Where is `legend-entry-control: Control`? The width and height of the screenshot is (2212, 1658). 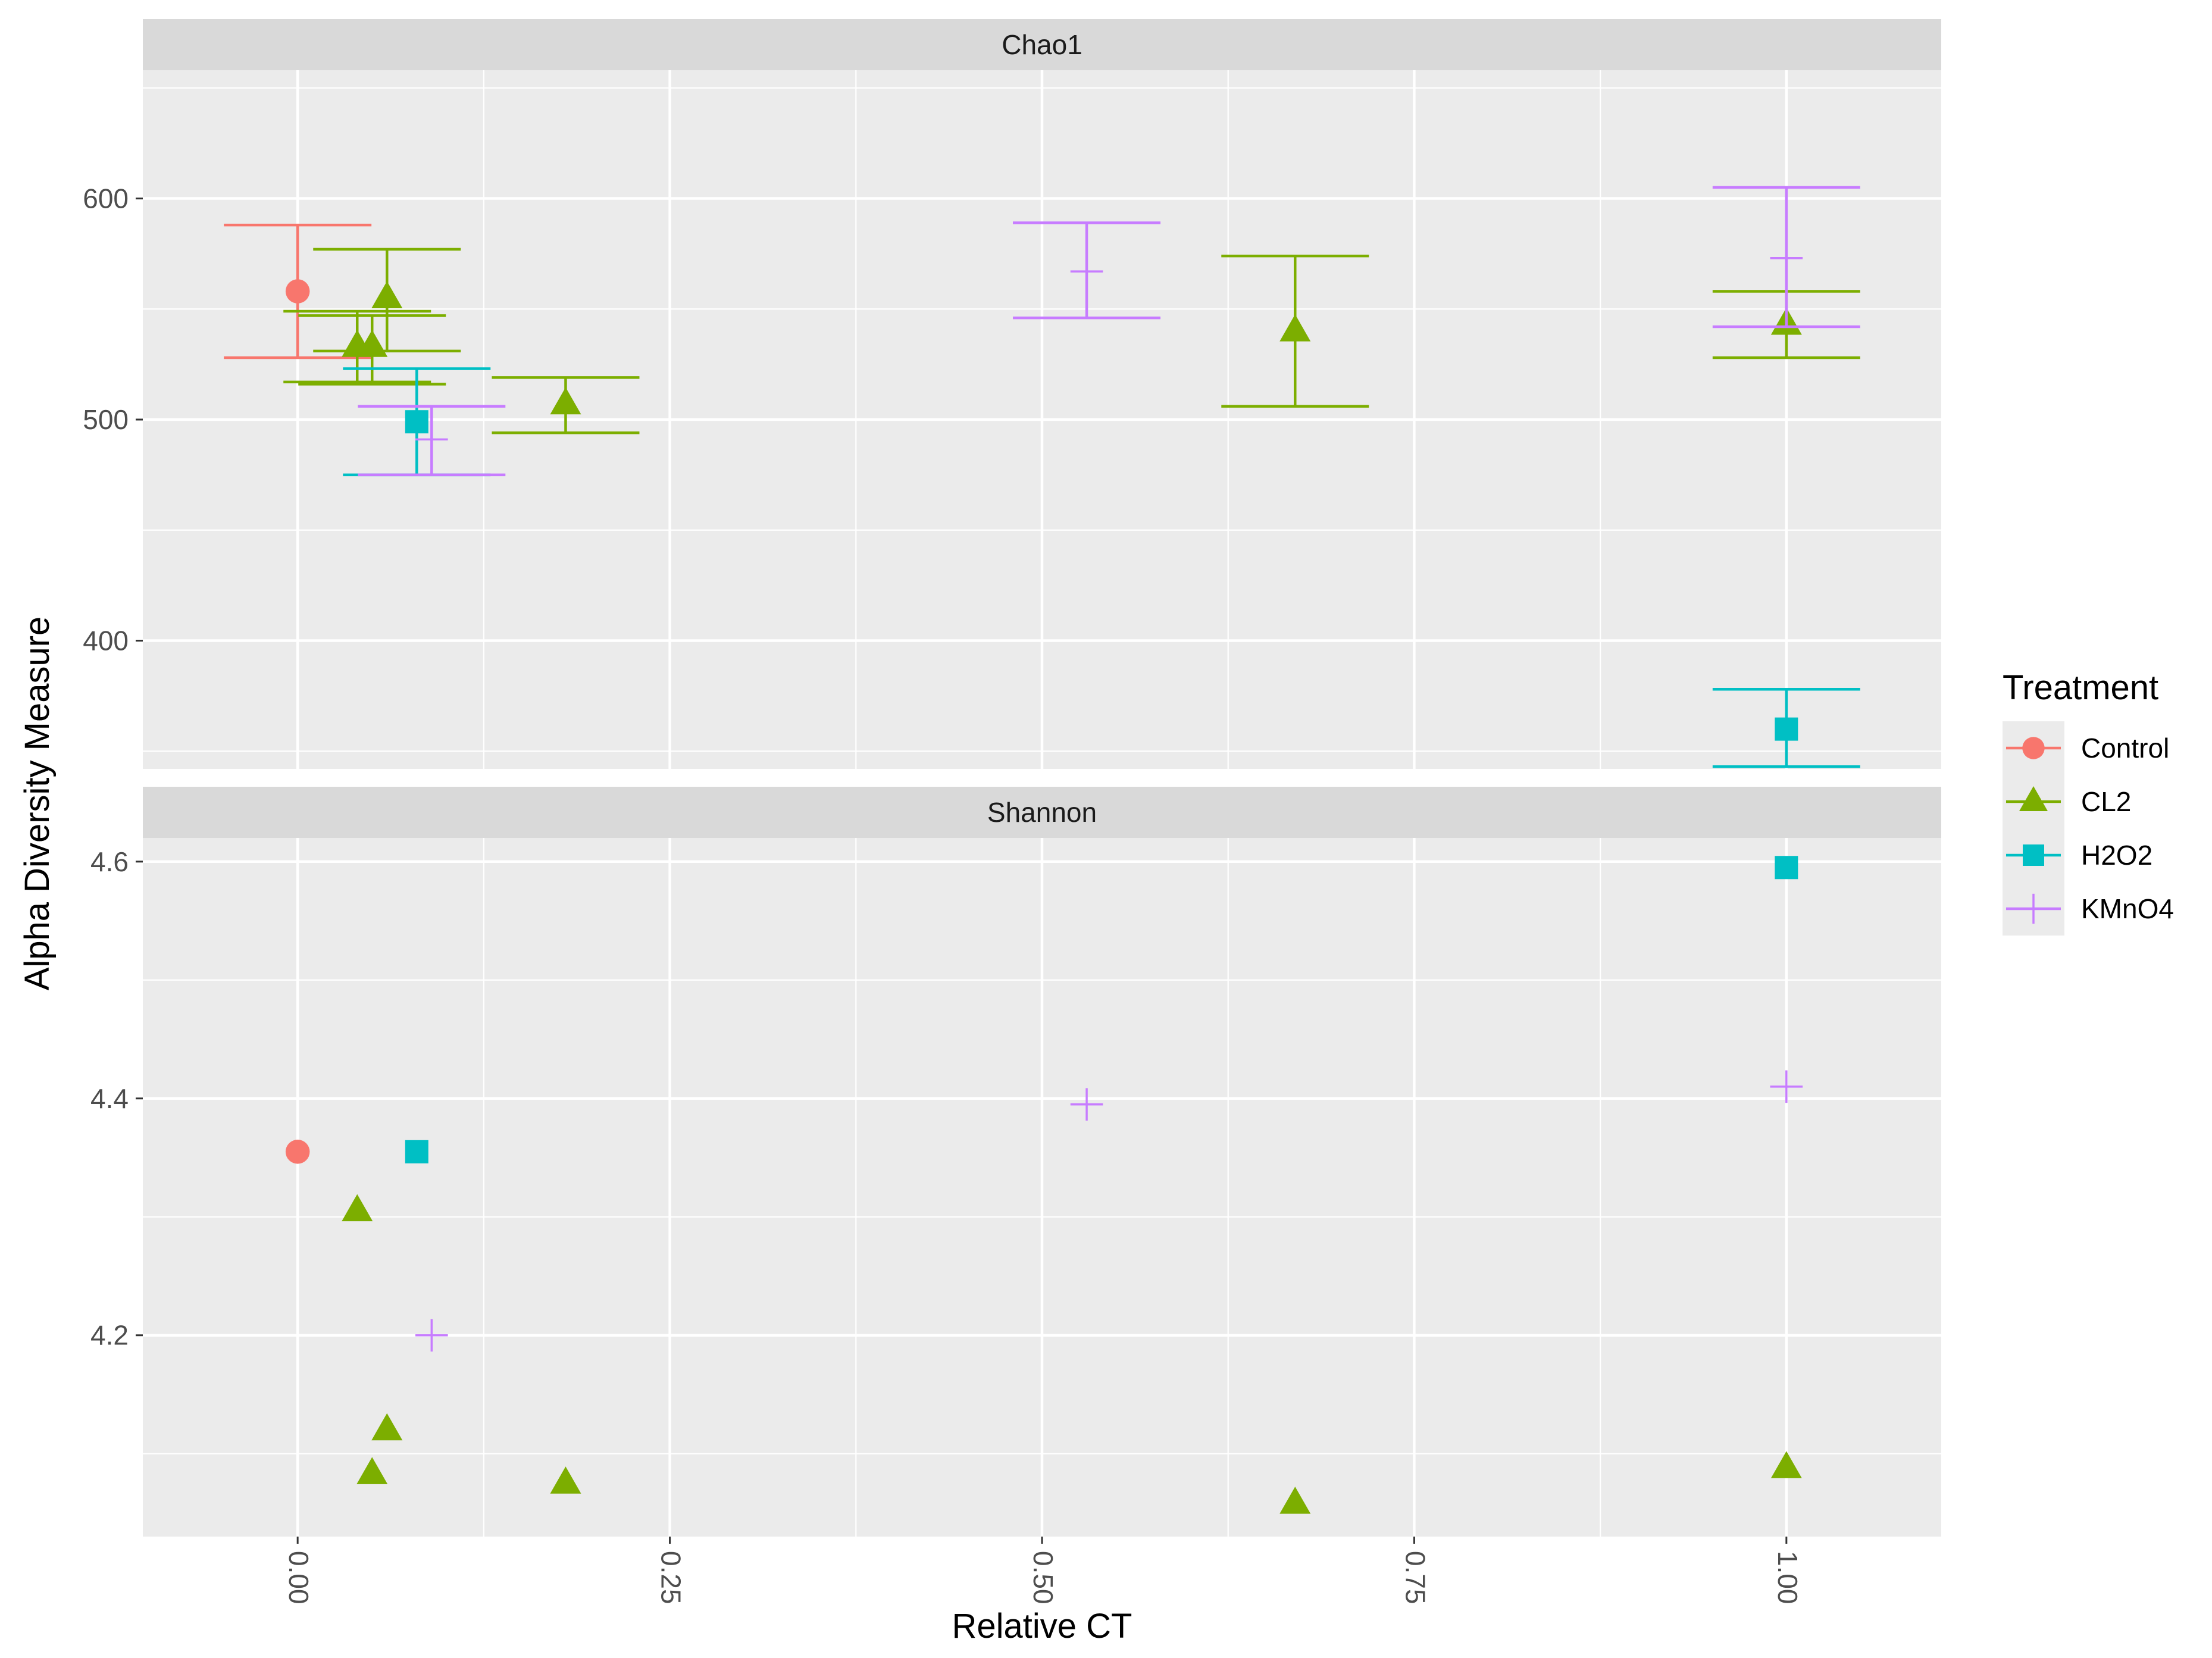 legend-entry-control: Control is located at coordinates (2086, 748).